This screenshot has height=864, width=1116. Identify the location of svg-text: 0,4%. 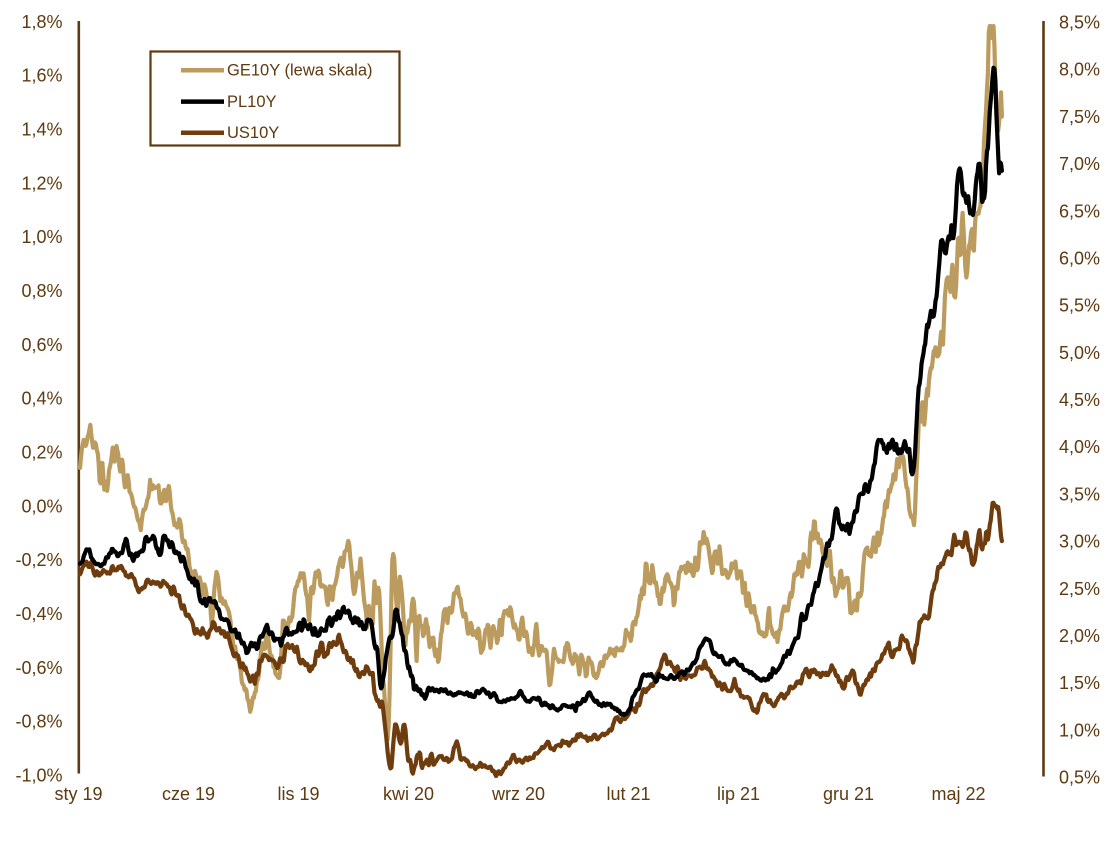
(41, 399).